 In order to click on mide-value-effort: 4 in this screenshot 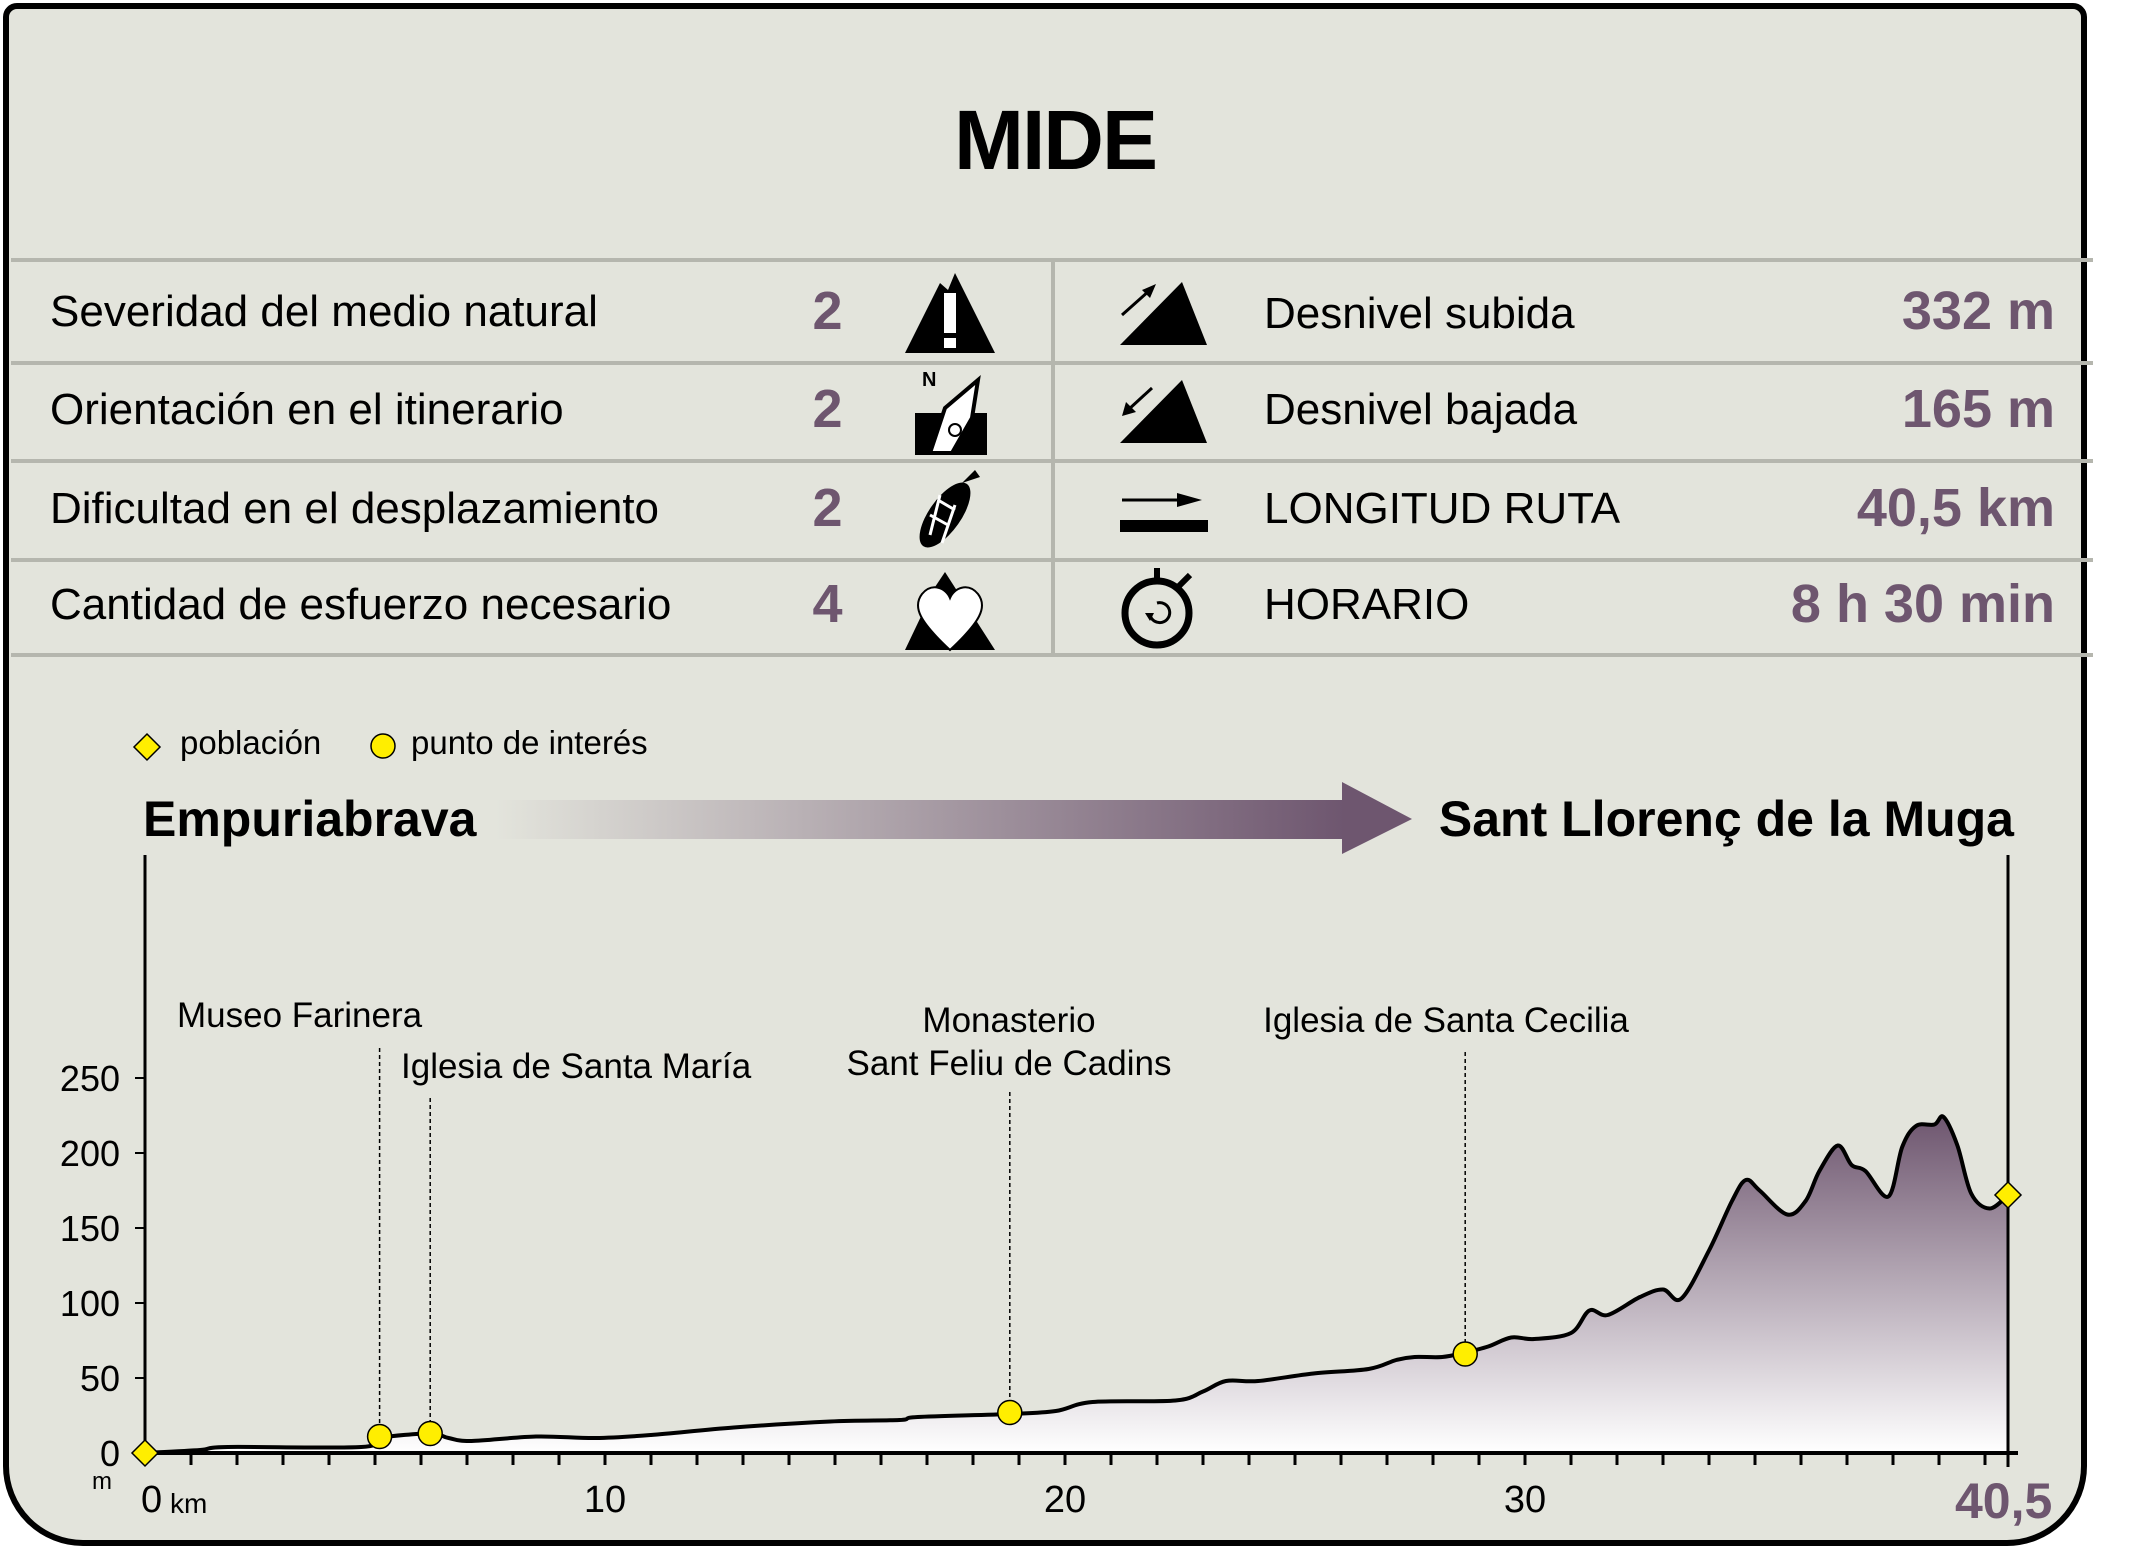, I will do `click(827, 604)`.